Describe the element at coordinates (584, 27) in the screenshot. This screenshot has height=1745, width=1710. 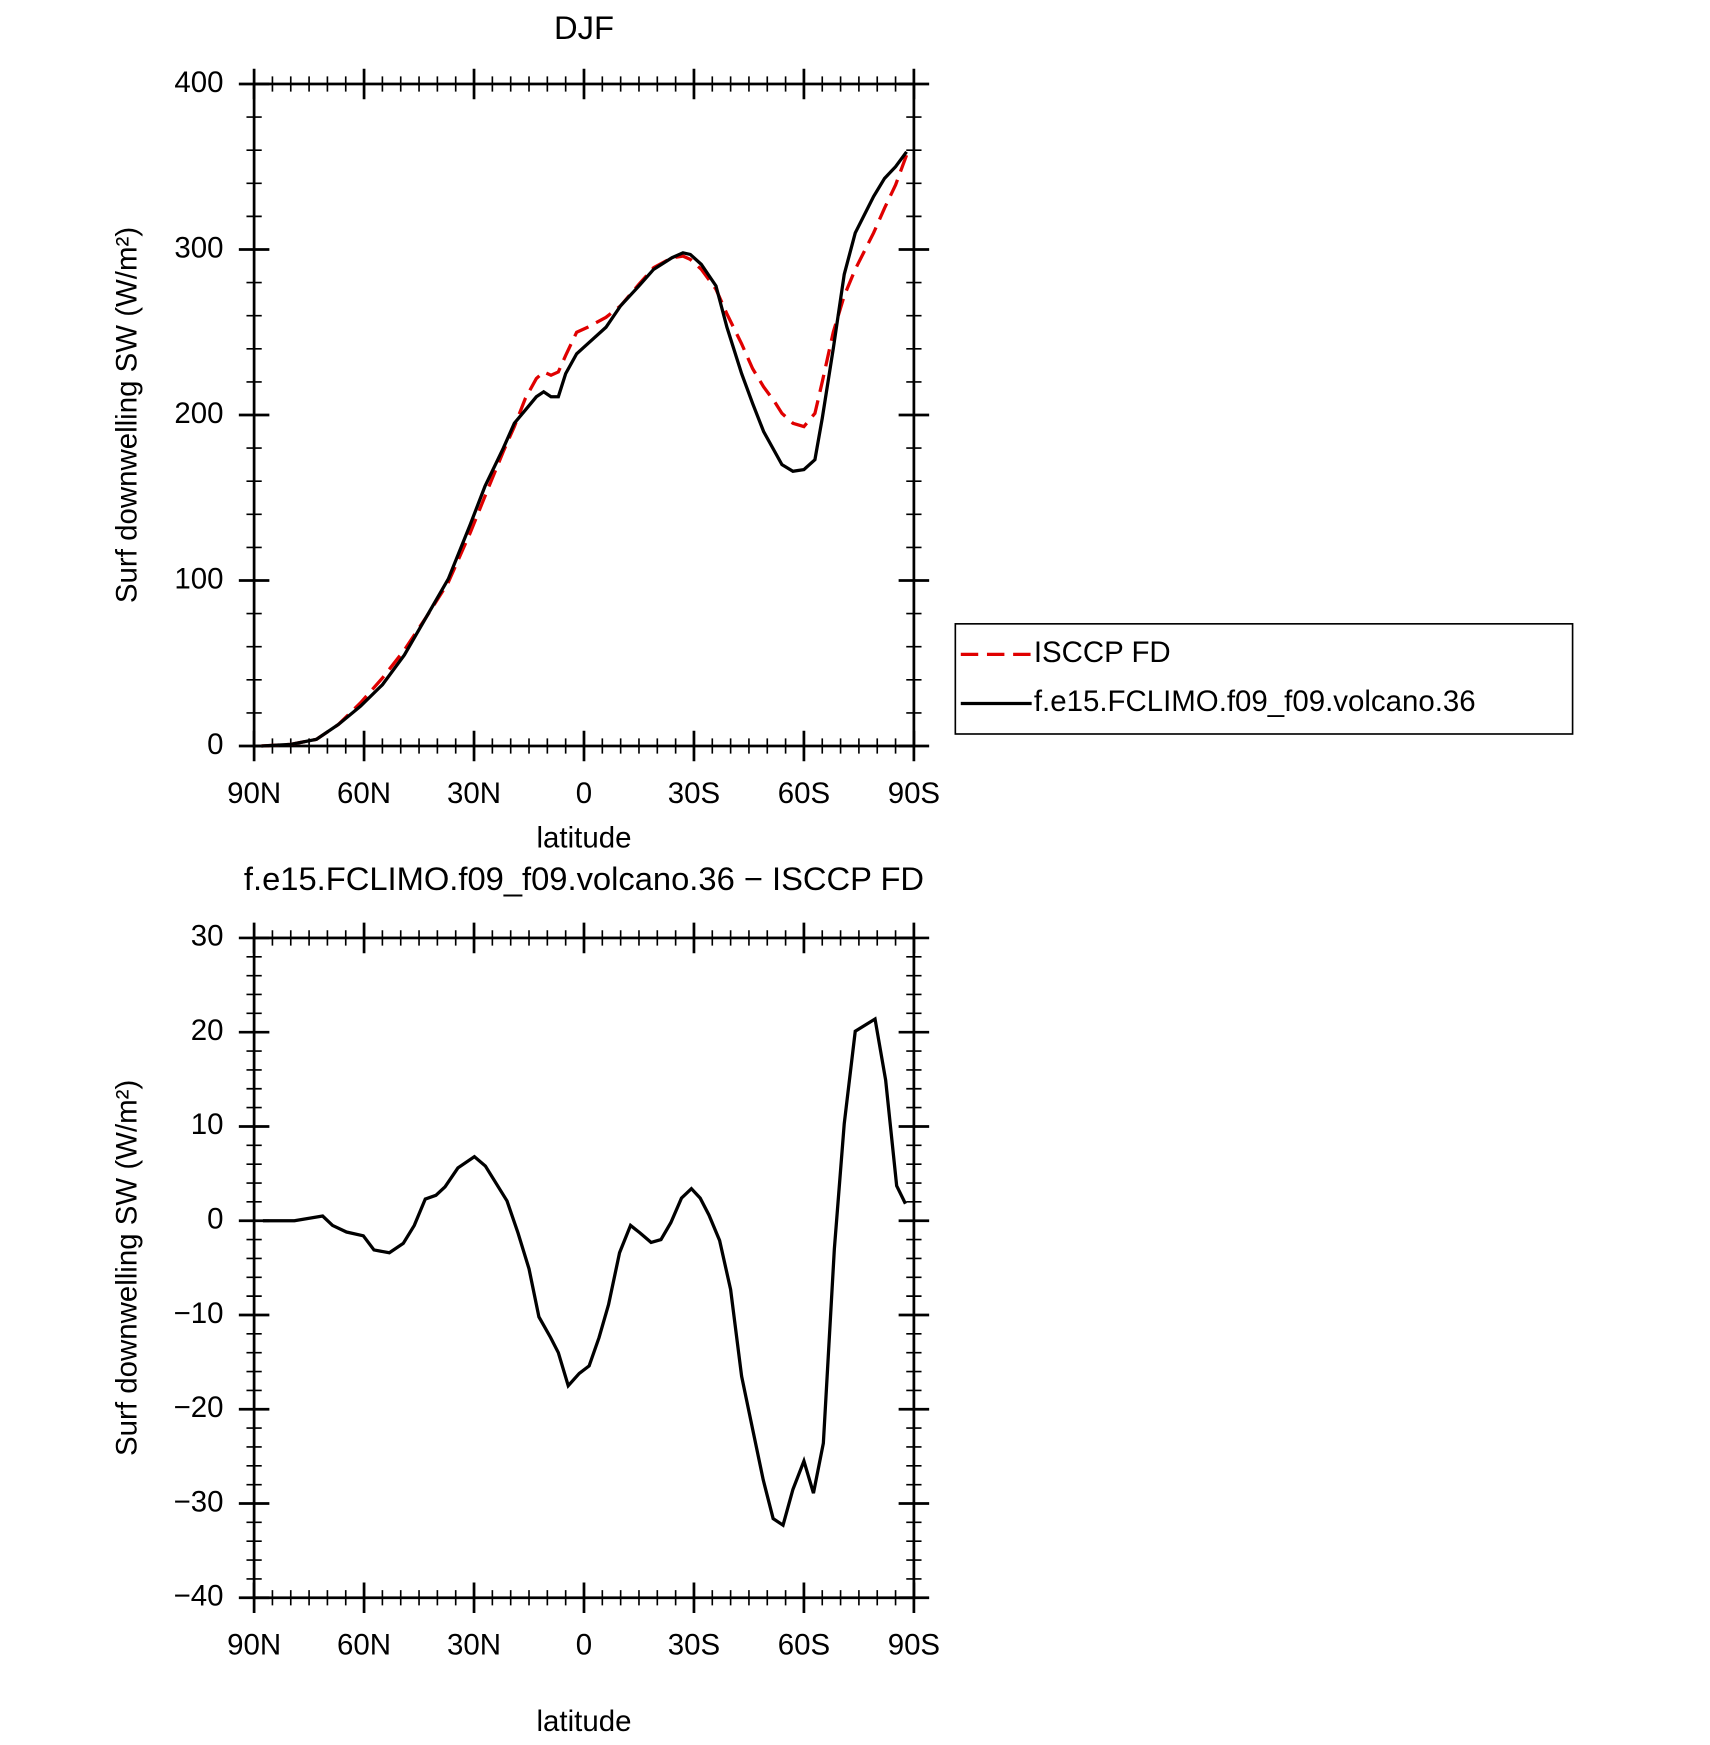
I see `chart-title: DJF` at that location.